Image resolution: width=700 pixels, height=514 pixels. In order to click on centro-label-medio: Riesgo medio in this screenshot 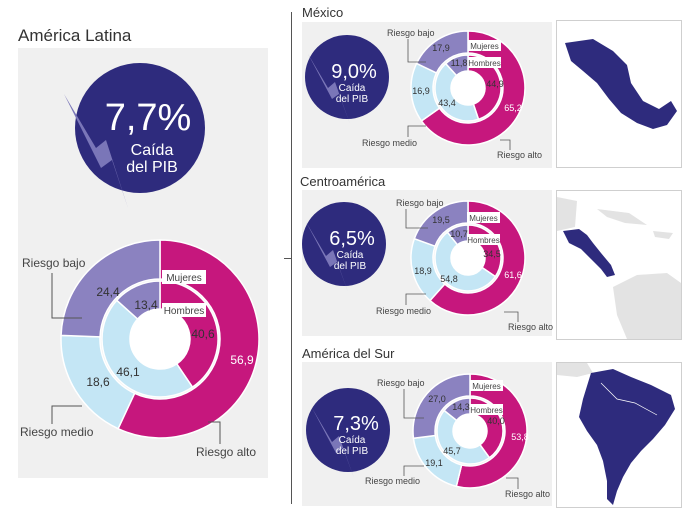, I will do `click(403, 311)`.